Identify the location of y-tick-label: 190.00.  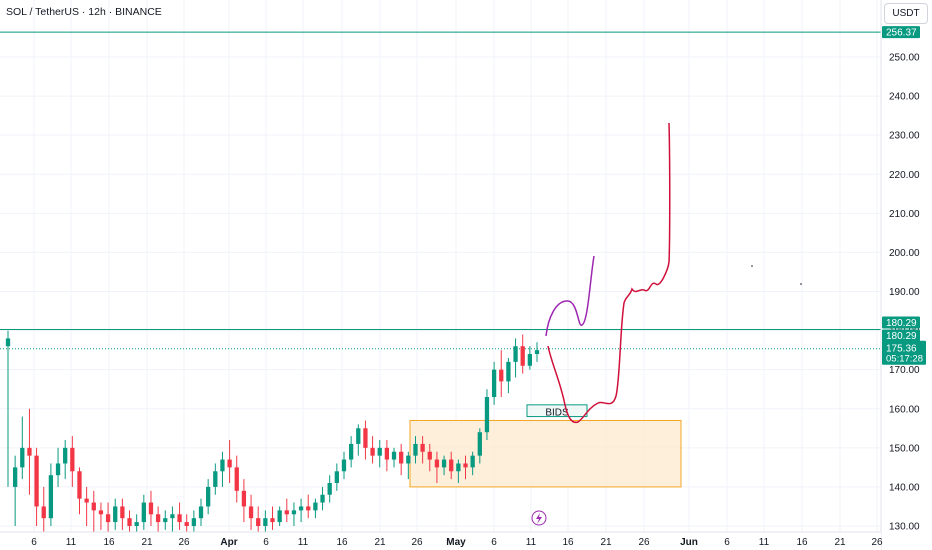
(904, 292).